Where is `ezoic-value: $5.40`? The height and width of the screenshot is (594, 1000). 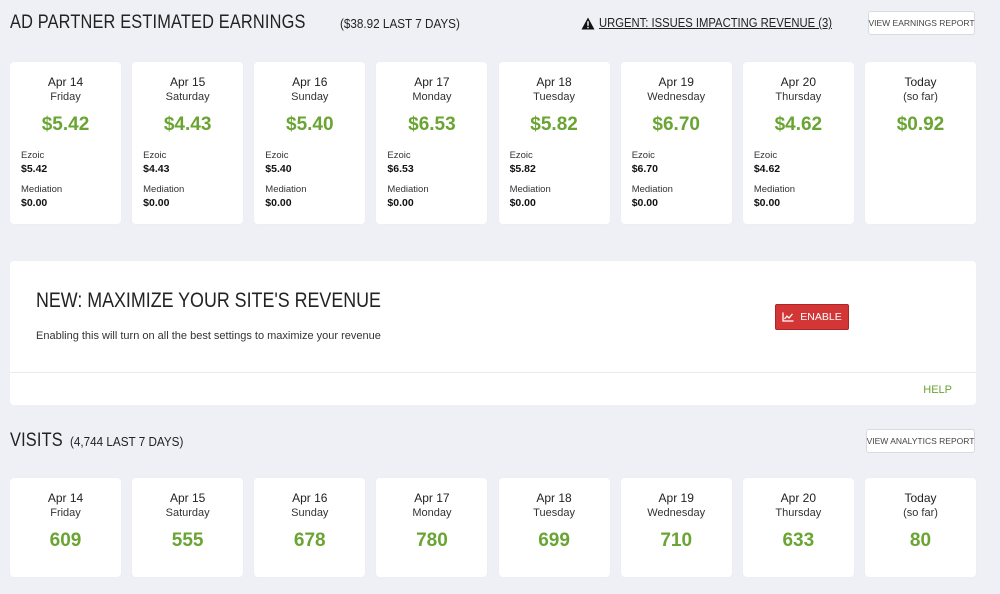
ezoic-value: $5.40 is located at coordinates (278, 169).